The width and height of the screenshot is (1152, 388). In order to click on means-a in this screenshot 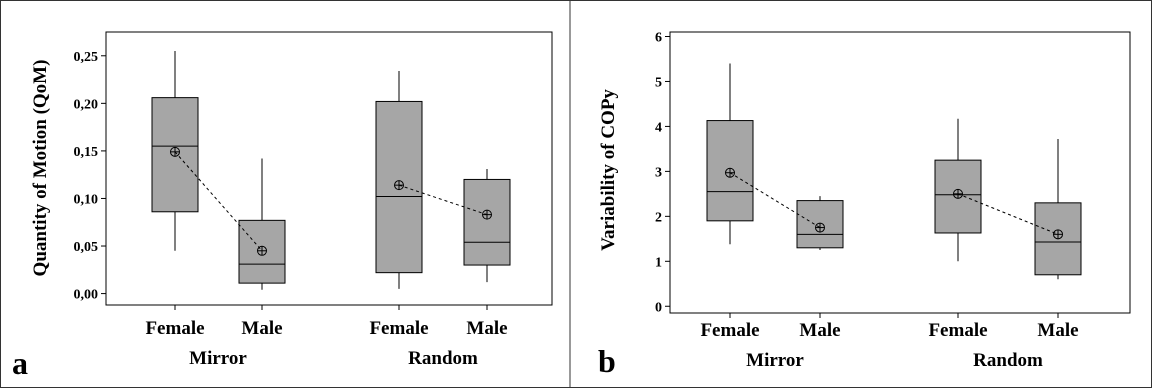, I will do `click(331, 201)`.